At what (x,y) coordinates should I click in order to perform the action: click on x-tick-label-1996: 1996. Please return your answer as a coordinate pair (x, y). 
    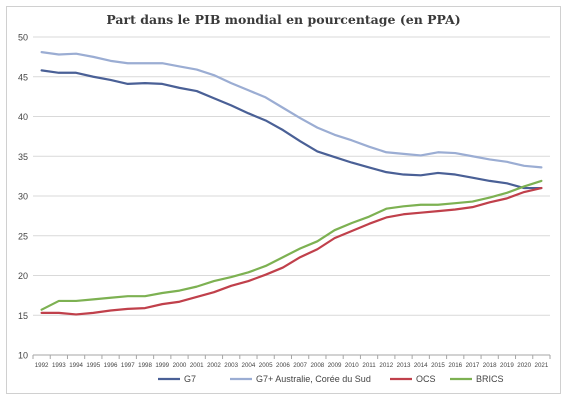
    Looking at the image, I should click on (111, 365).